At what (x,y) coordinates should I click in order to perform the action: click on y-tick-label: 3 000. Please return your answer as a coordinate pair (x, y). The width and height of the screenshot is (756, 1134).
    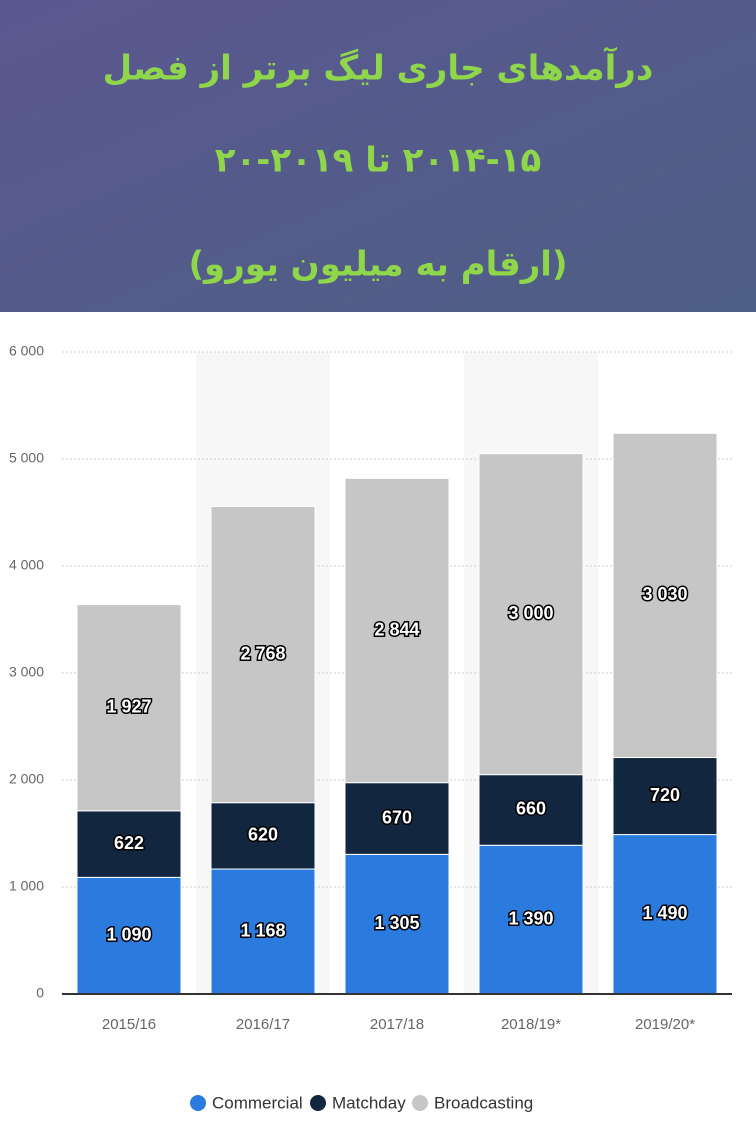
    Looking at the image, I should click on (26, 672).